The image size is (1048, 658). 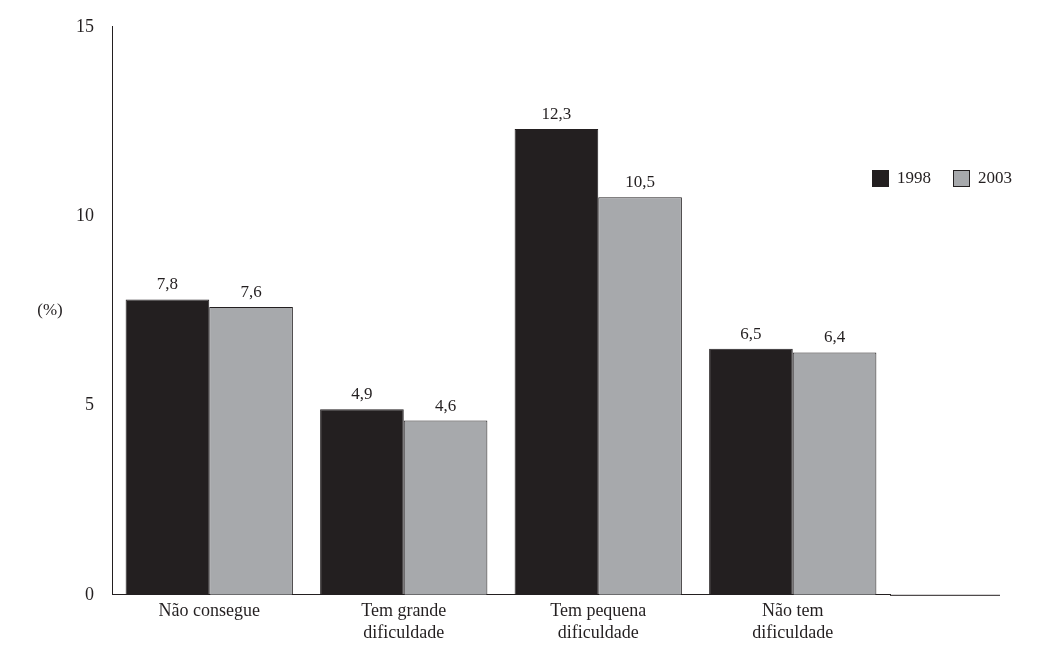 What do you see at coordinates (167, 284) in the screenshot?
I see `data-label: 7,8` at bounding box center [167, 284].